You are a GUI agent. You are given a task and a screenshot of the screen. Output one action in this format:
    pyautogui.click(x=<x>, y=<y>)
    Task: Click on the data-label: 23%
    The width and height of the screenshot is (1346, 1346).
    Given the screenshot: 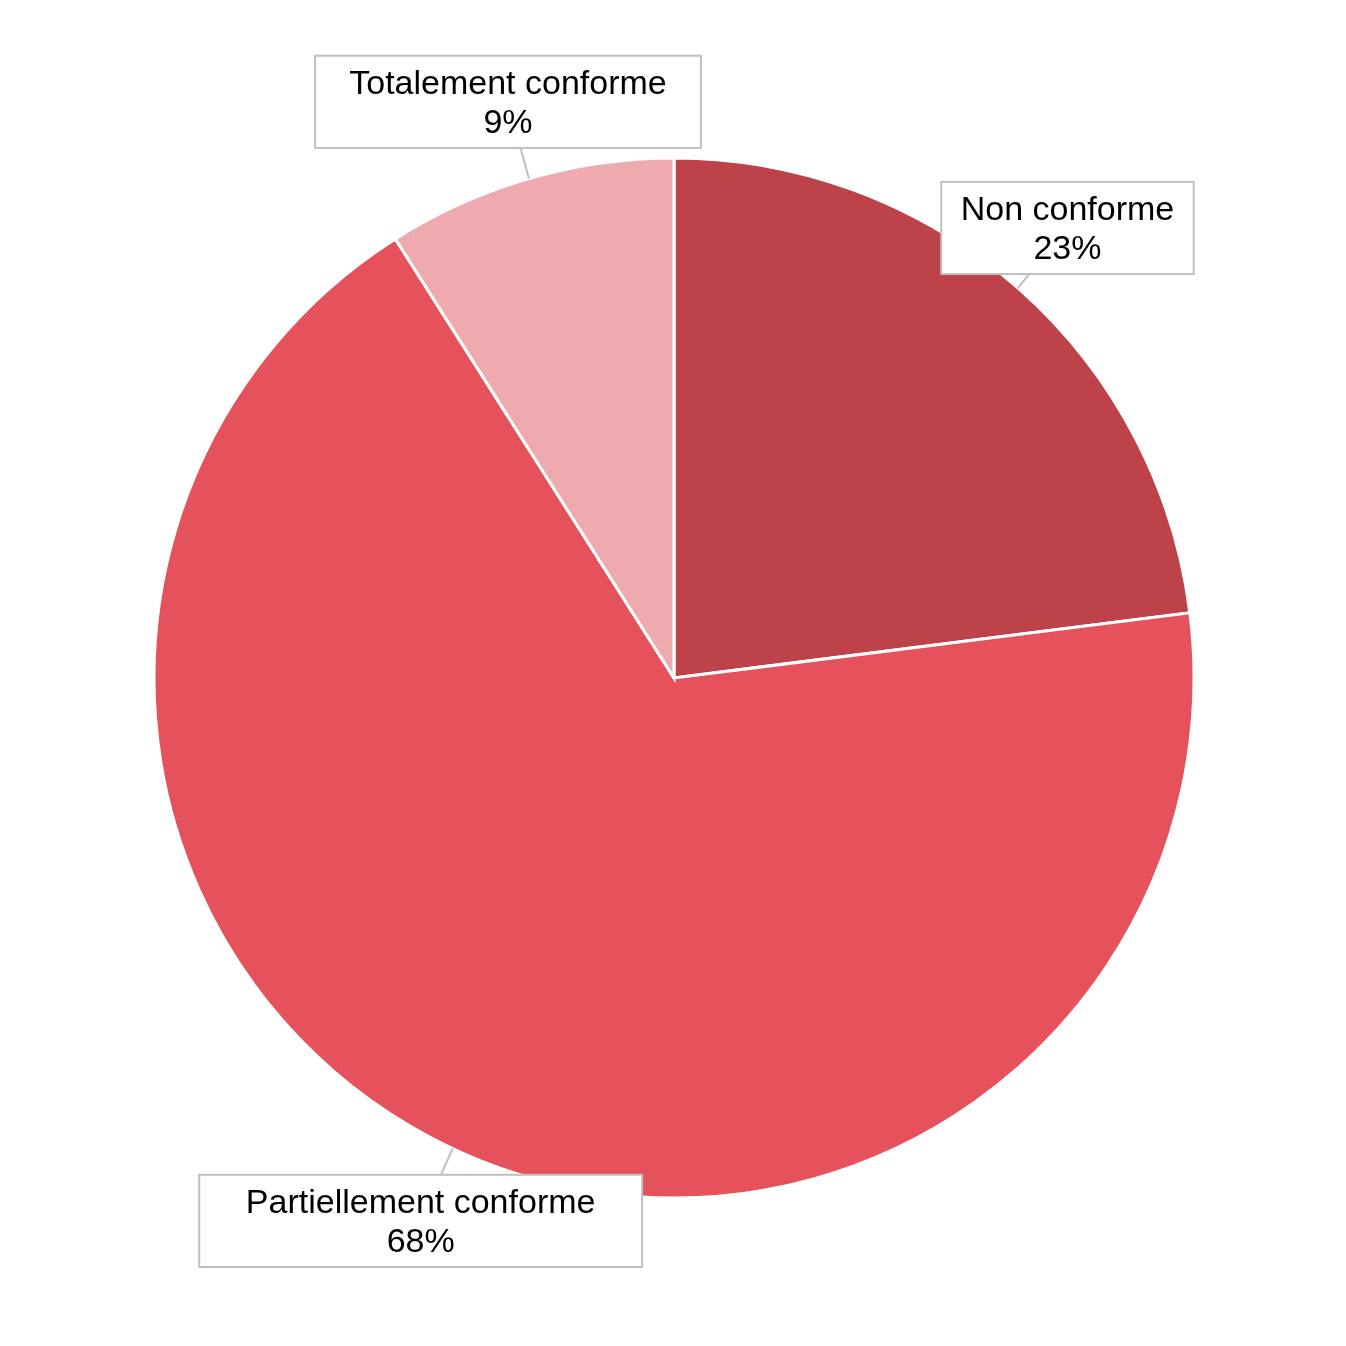 What is the action you would take?
    pyautogui.click(x=1067, y=247)
    